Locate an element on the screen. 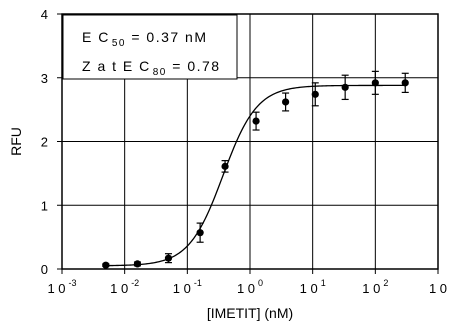  y-tick-label: 1 is located at coordinates (44, 205).